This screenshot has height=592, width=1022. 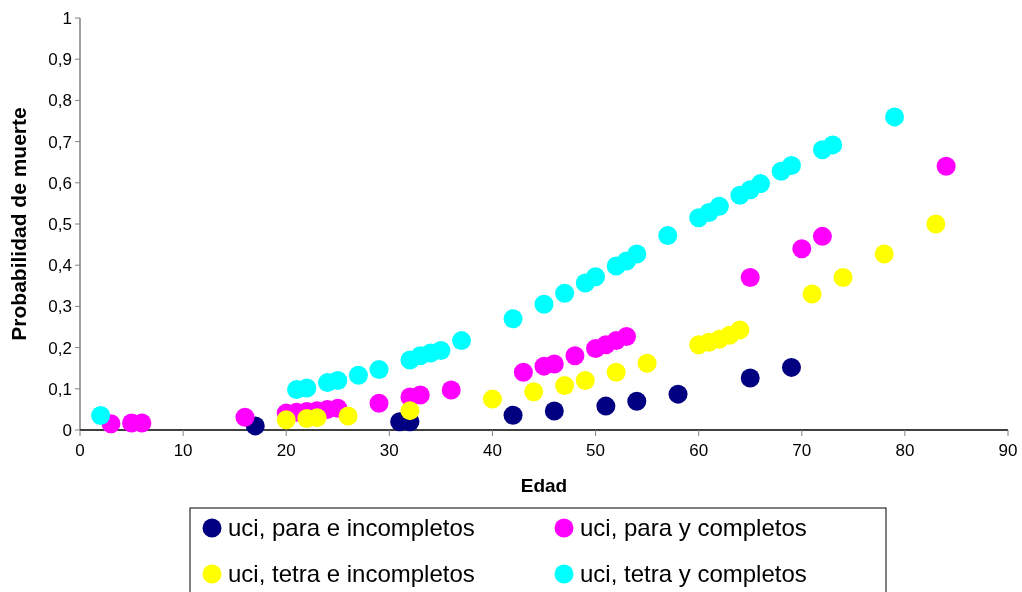 What do you see at coordinates (183, 450) in the screenshot?
I see `x-tick-label: 10` at bounding box center [183, 450].